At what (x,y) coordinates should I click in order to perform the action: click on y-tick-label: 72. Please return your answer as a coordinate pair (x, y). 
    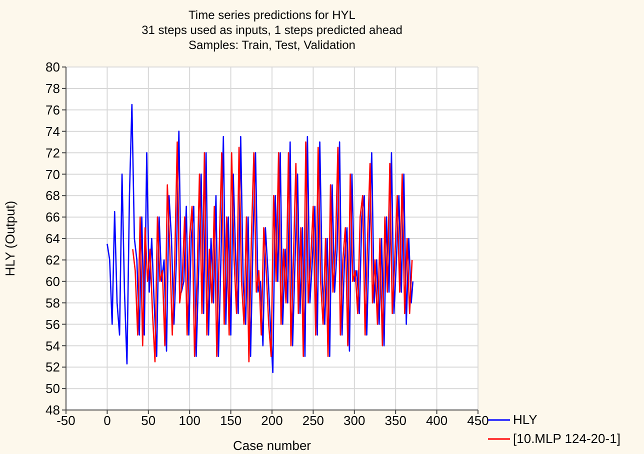
    Looking at the image, I should click on (53, 152).